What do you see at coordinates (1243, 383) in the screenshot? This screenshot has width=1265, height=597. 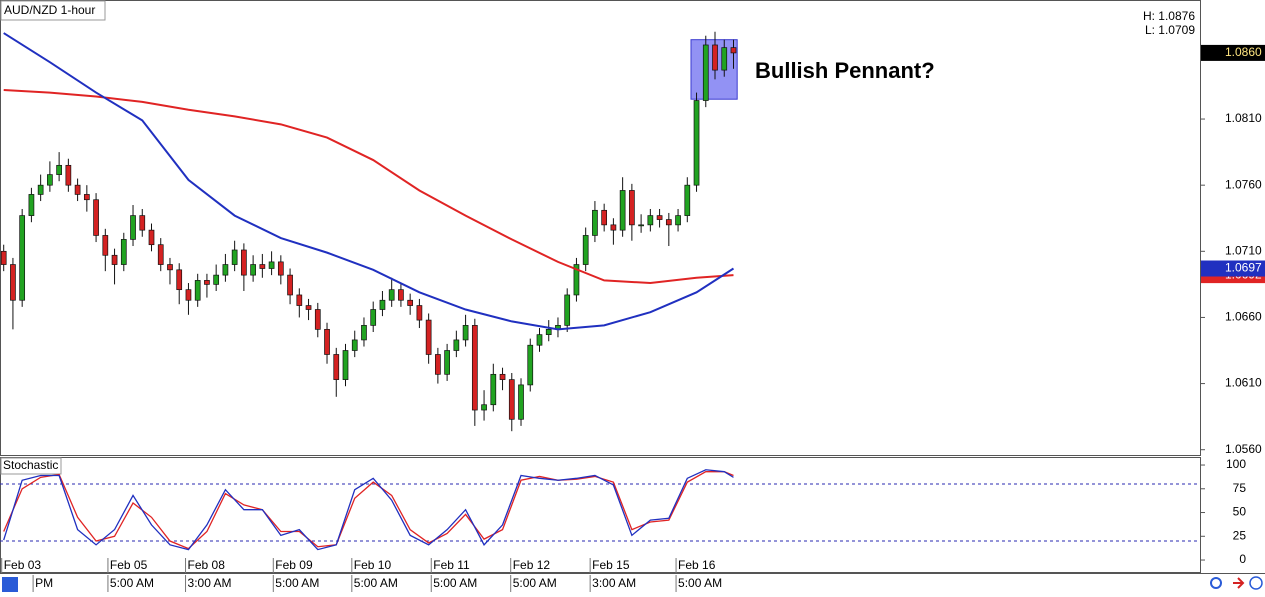 I see `y-tick-label: 1.0610` at bounding box center [1243, 383].